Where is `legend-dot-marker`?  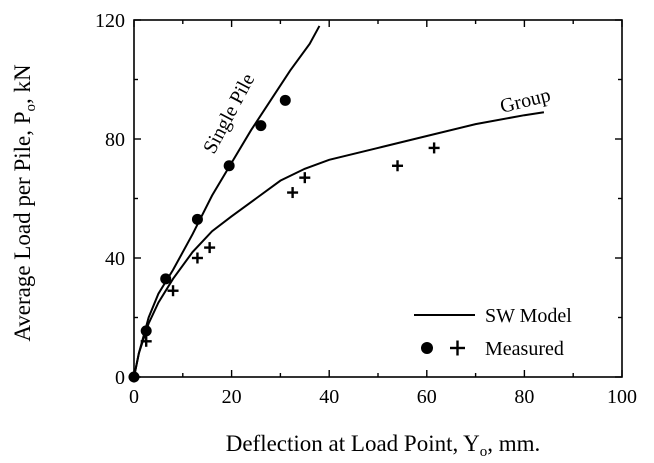
legend-dot-marker is located at coordinates (427, 348).